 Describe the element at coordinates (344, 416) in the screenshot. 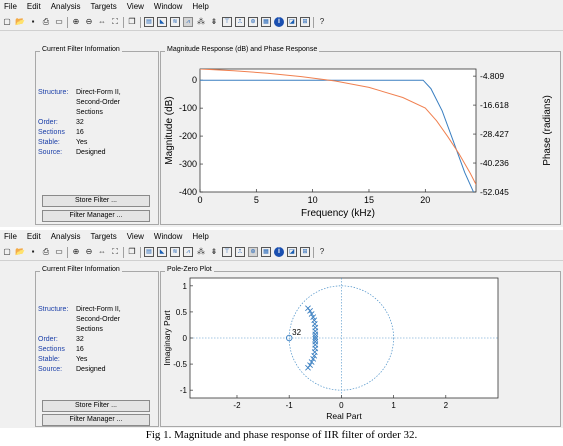

I see `x-axis-label: Real Part` at that location.